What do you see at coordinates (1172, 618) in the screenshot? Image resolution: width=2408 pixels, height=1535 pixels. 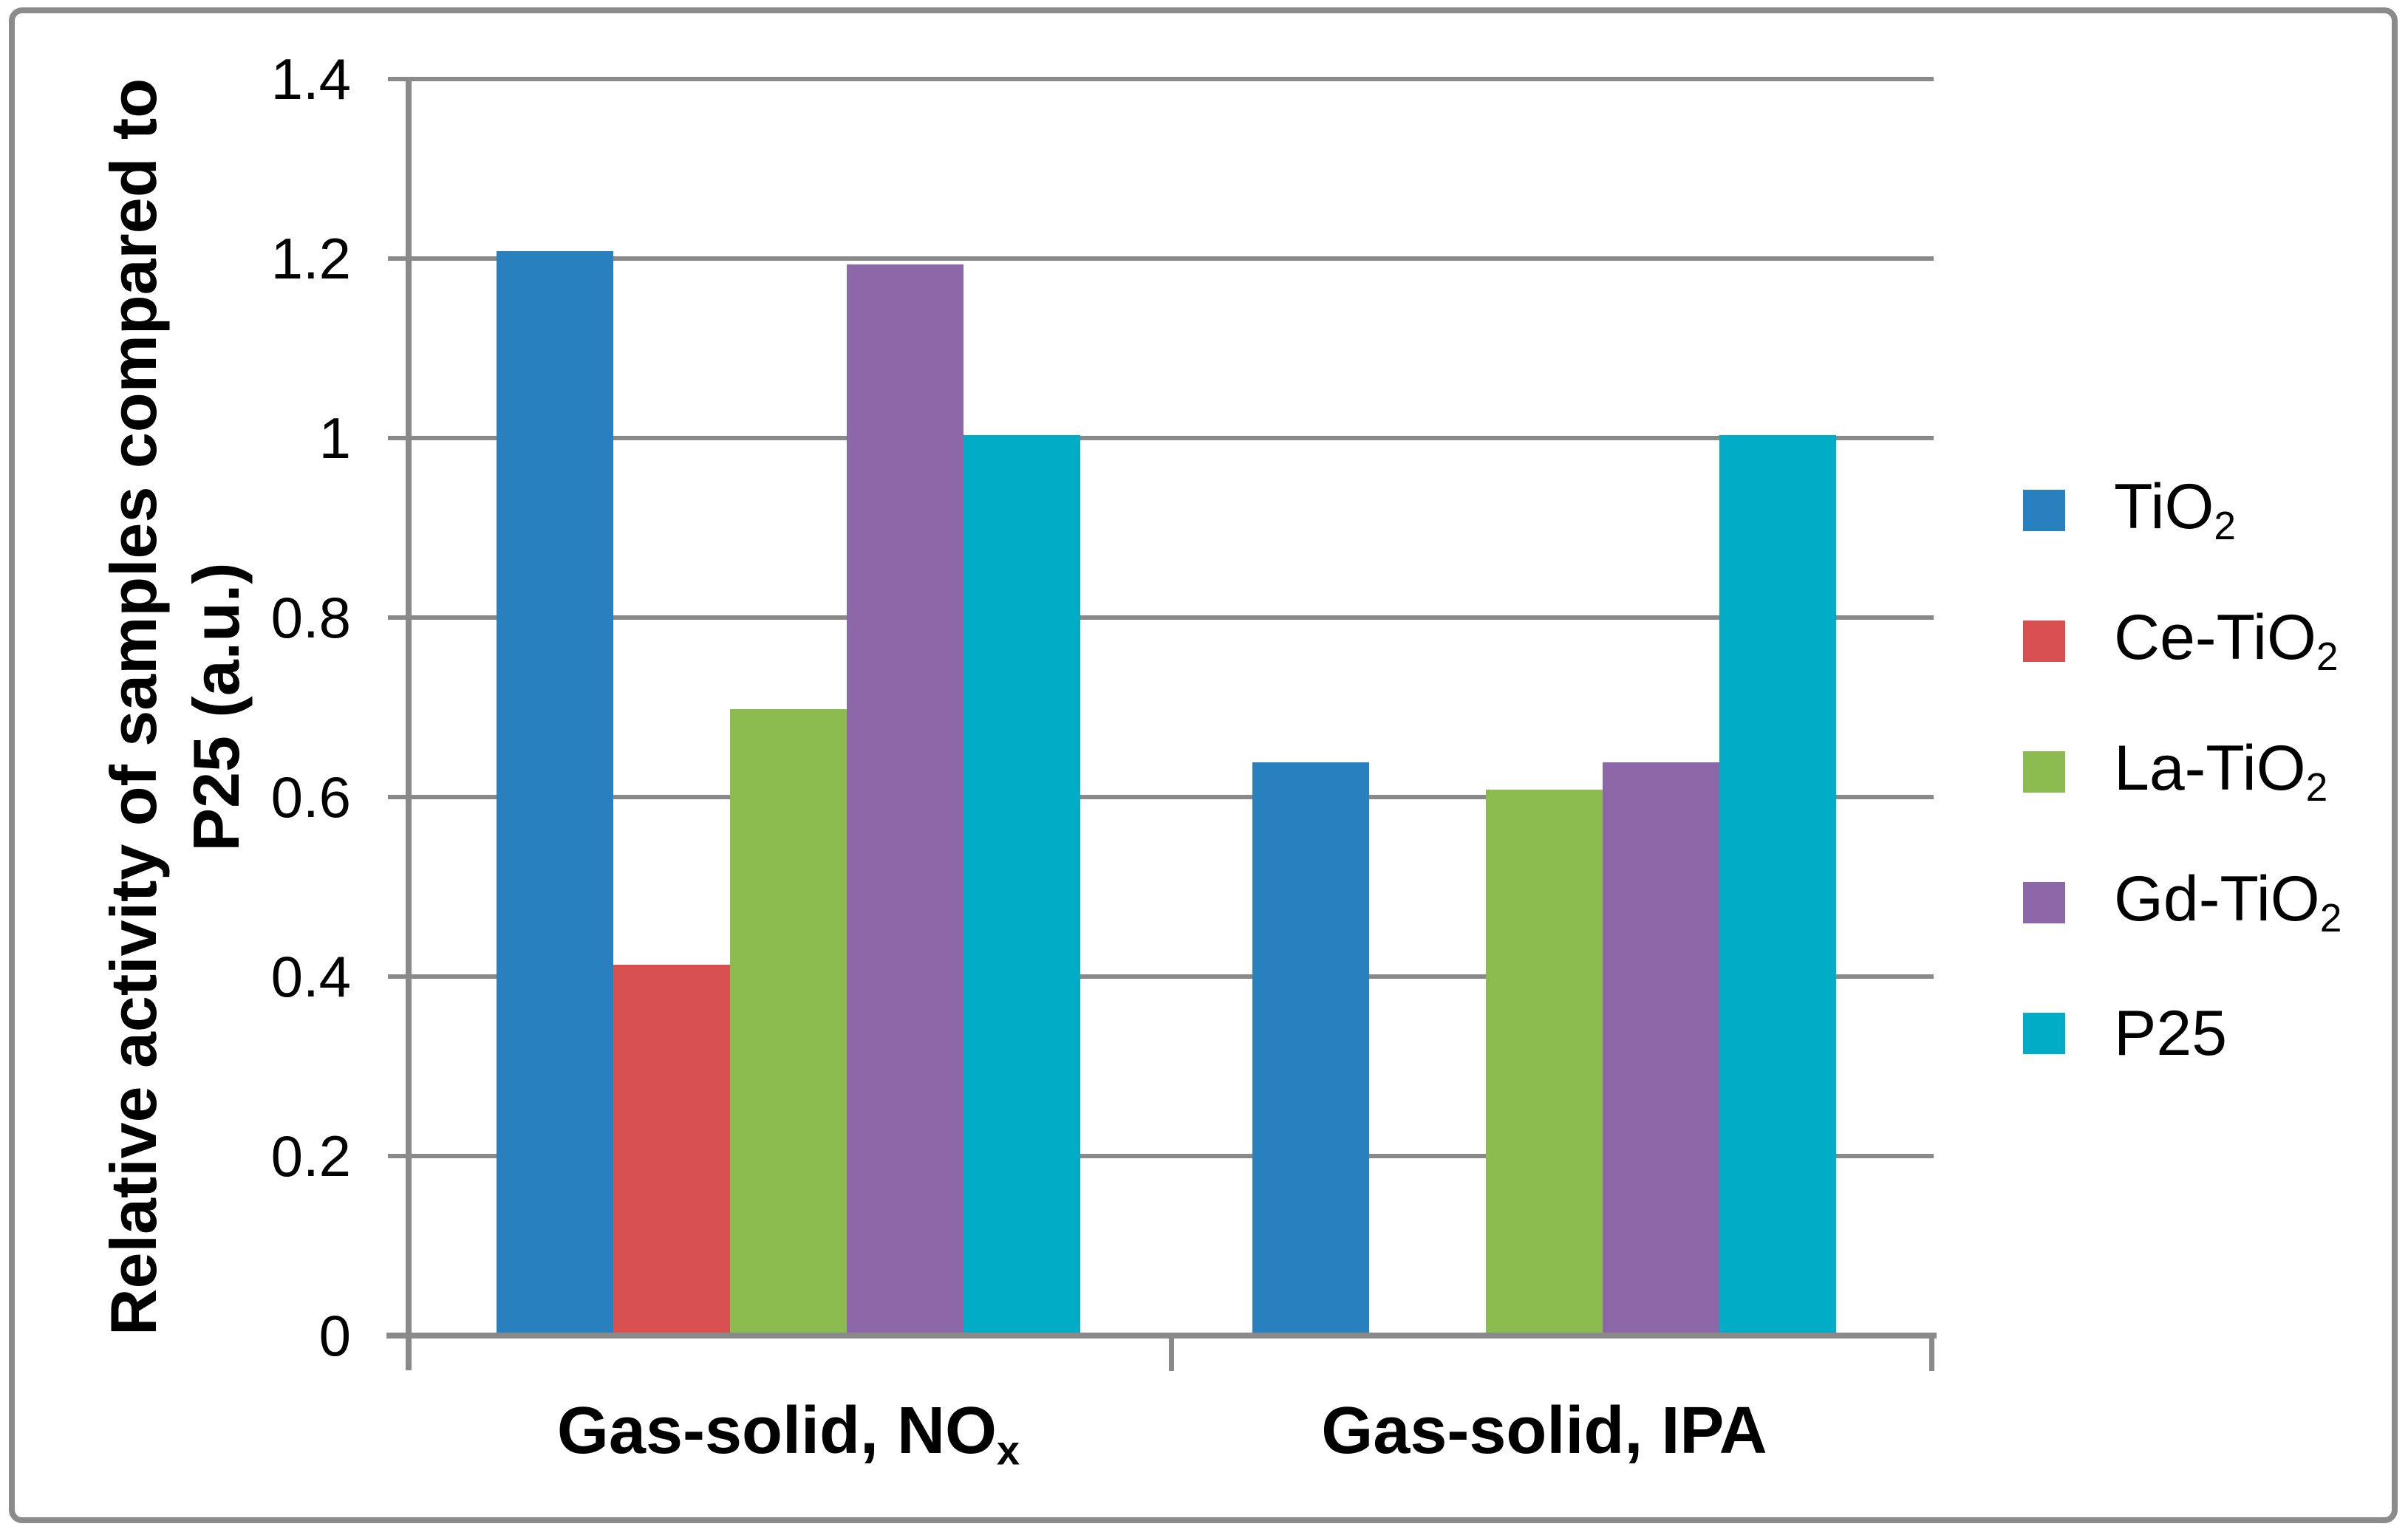 I see `gridline-0.8` at bounding box center [1172, 618].